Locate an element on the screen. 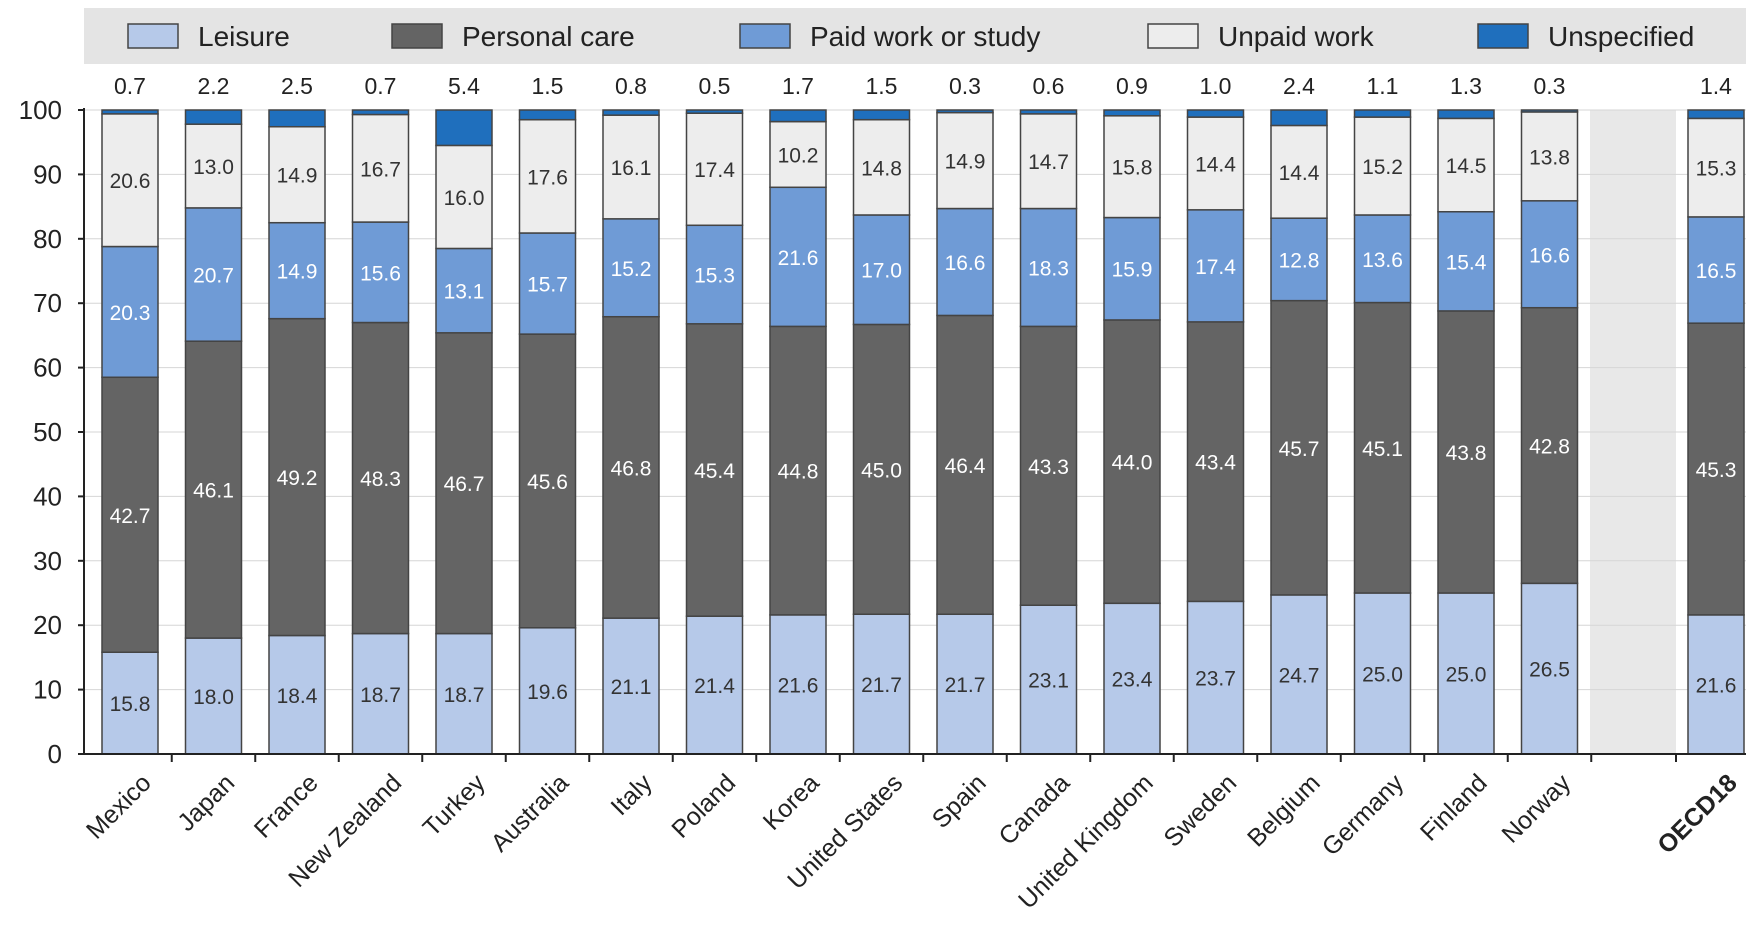 Image resolution: width=1746 pixels, height=932 pixels. segment-value-label: 16.0 is located at coordinates (464, 198).